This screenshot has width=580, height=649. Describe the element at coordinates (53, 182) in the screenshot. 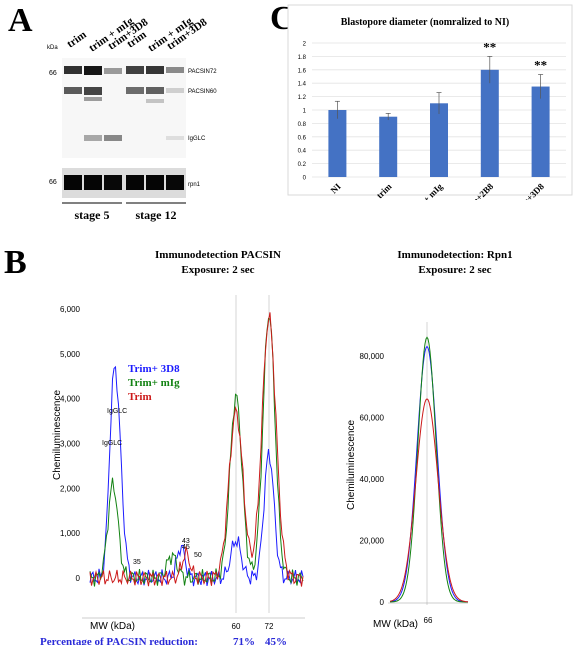

I see `marker-66-rpn1: 66` at that location.